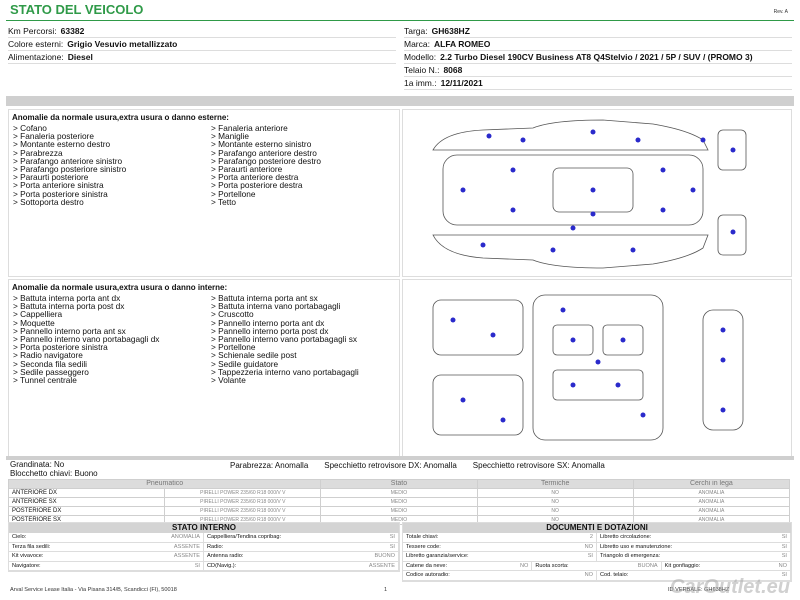 This screenshot has height=600, width=800. What do you see at coordinates (266, 160) in the screenshot?
I see `anomaly-item: > Parafango posteriore destro` at bounding box center [266, 160].